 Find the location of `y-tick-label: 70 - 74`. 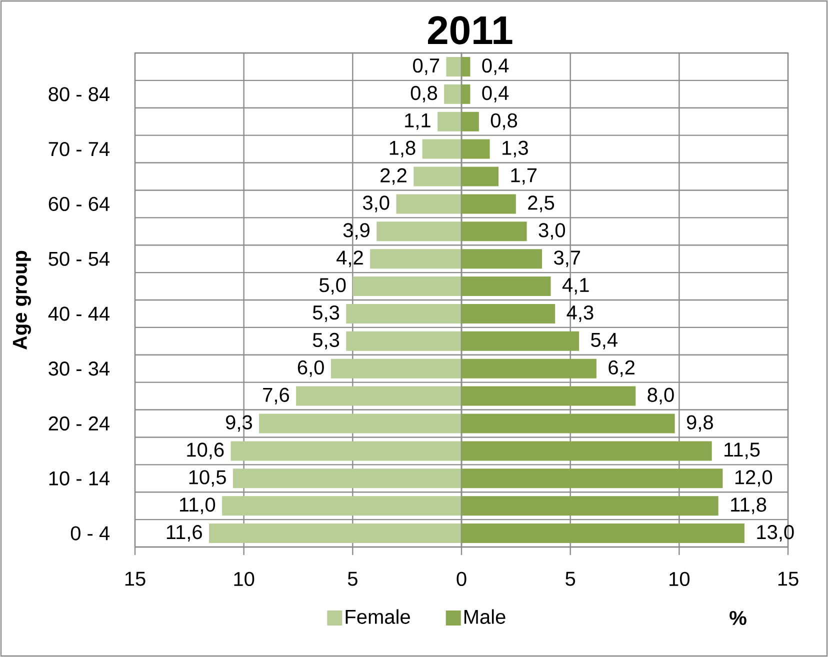

y-tick-label: 70 - 74 is located at coordinates (79, 149).